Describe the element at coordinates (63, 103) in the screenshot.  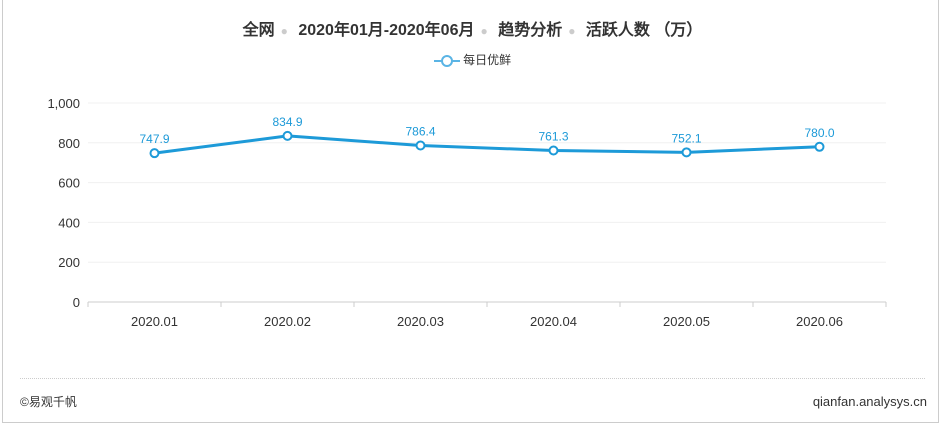
I see `y-tick-label: 1,000` at that location.